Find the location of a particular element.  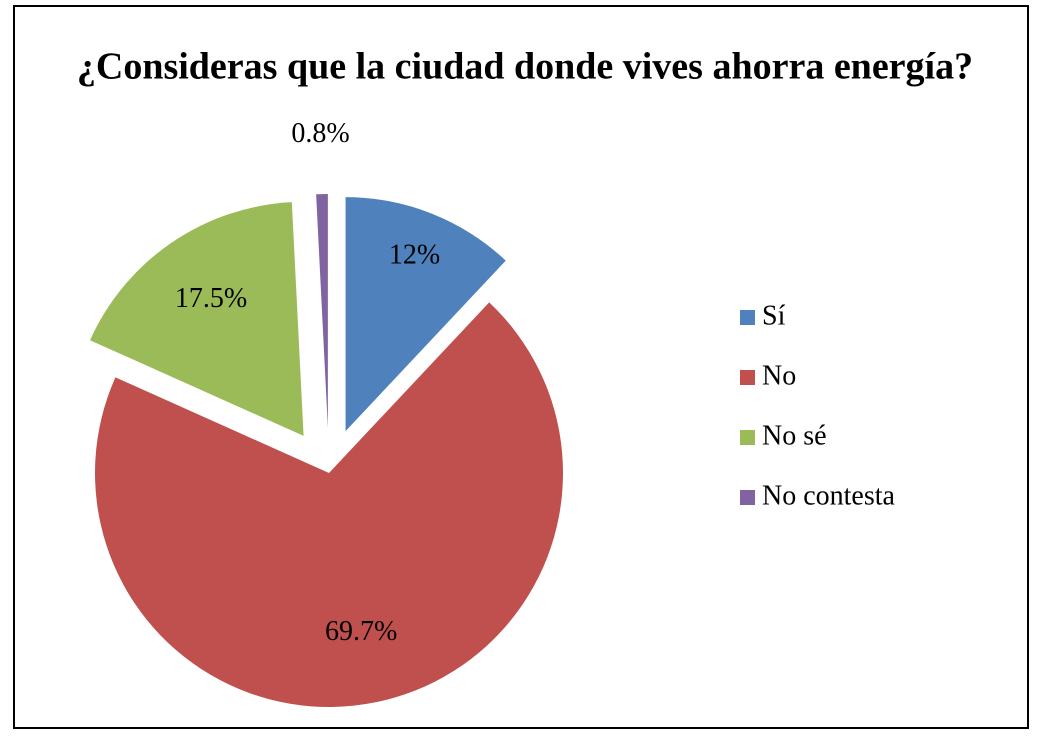

data-label: 17.5% is located at coordinates (211, 298).